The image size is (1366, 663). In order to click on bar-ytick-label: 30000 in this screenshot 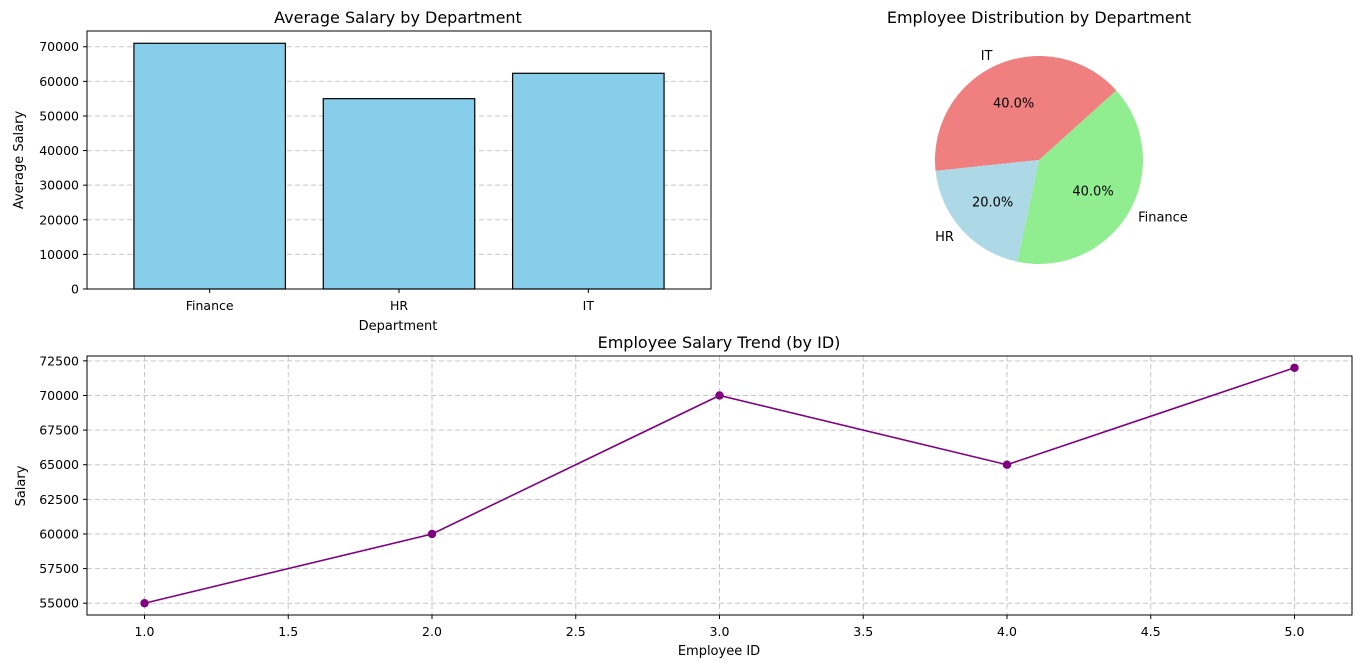, I will do `click(59, 185)`.